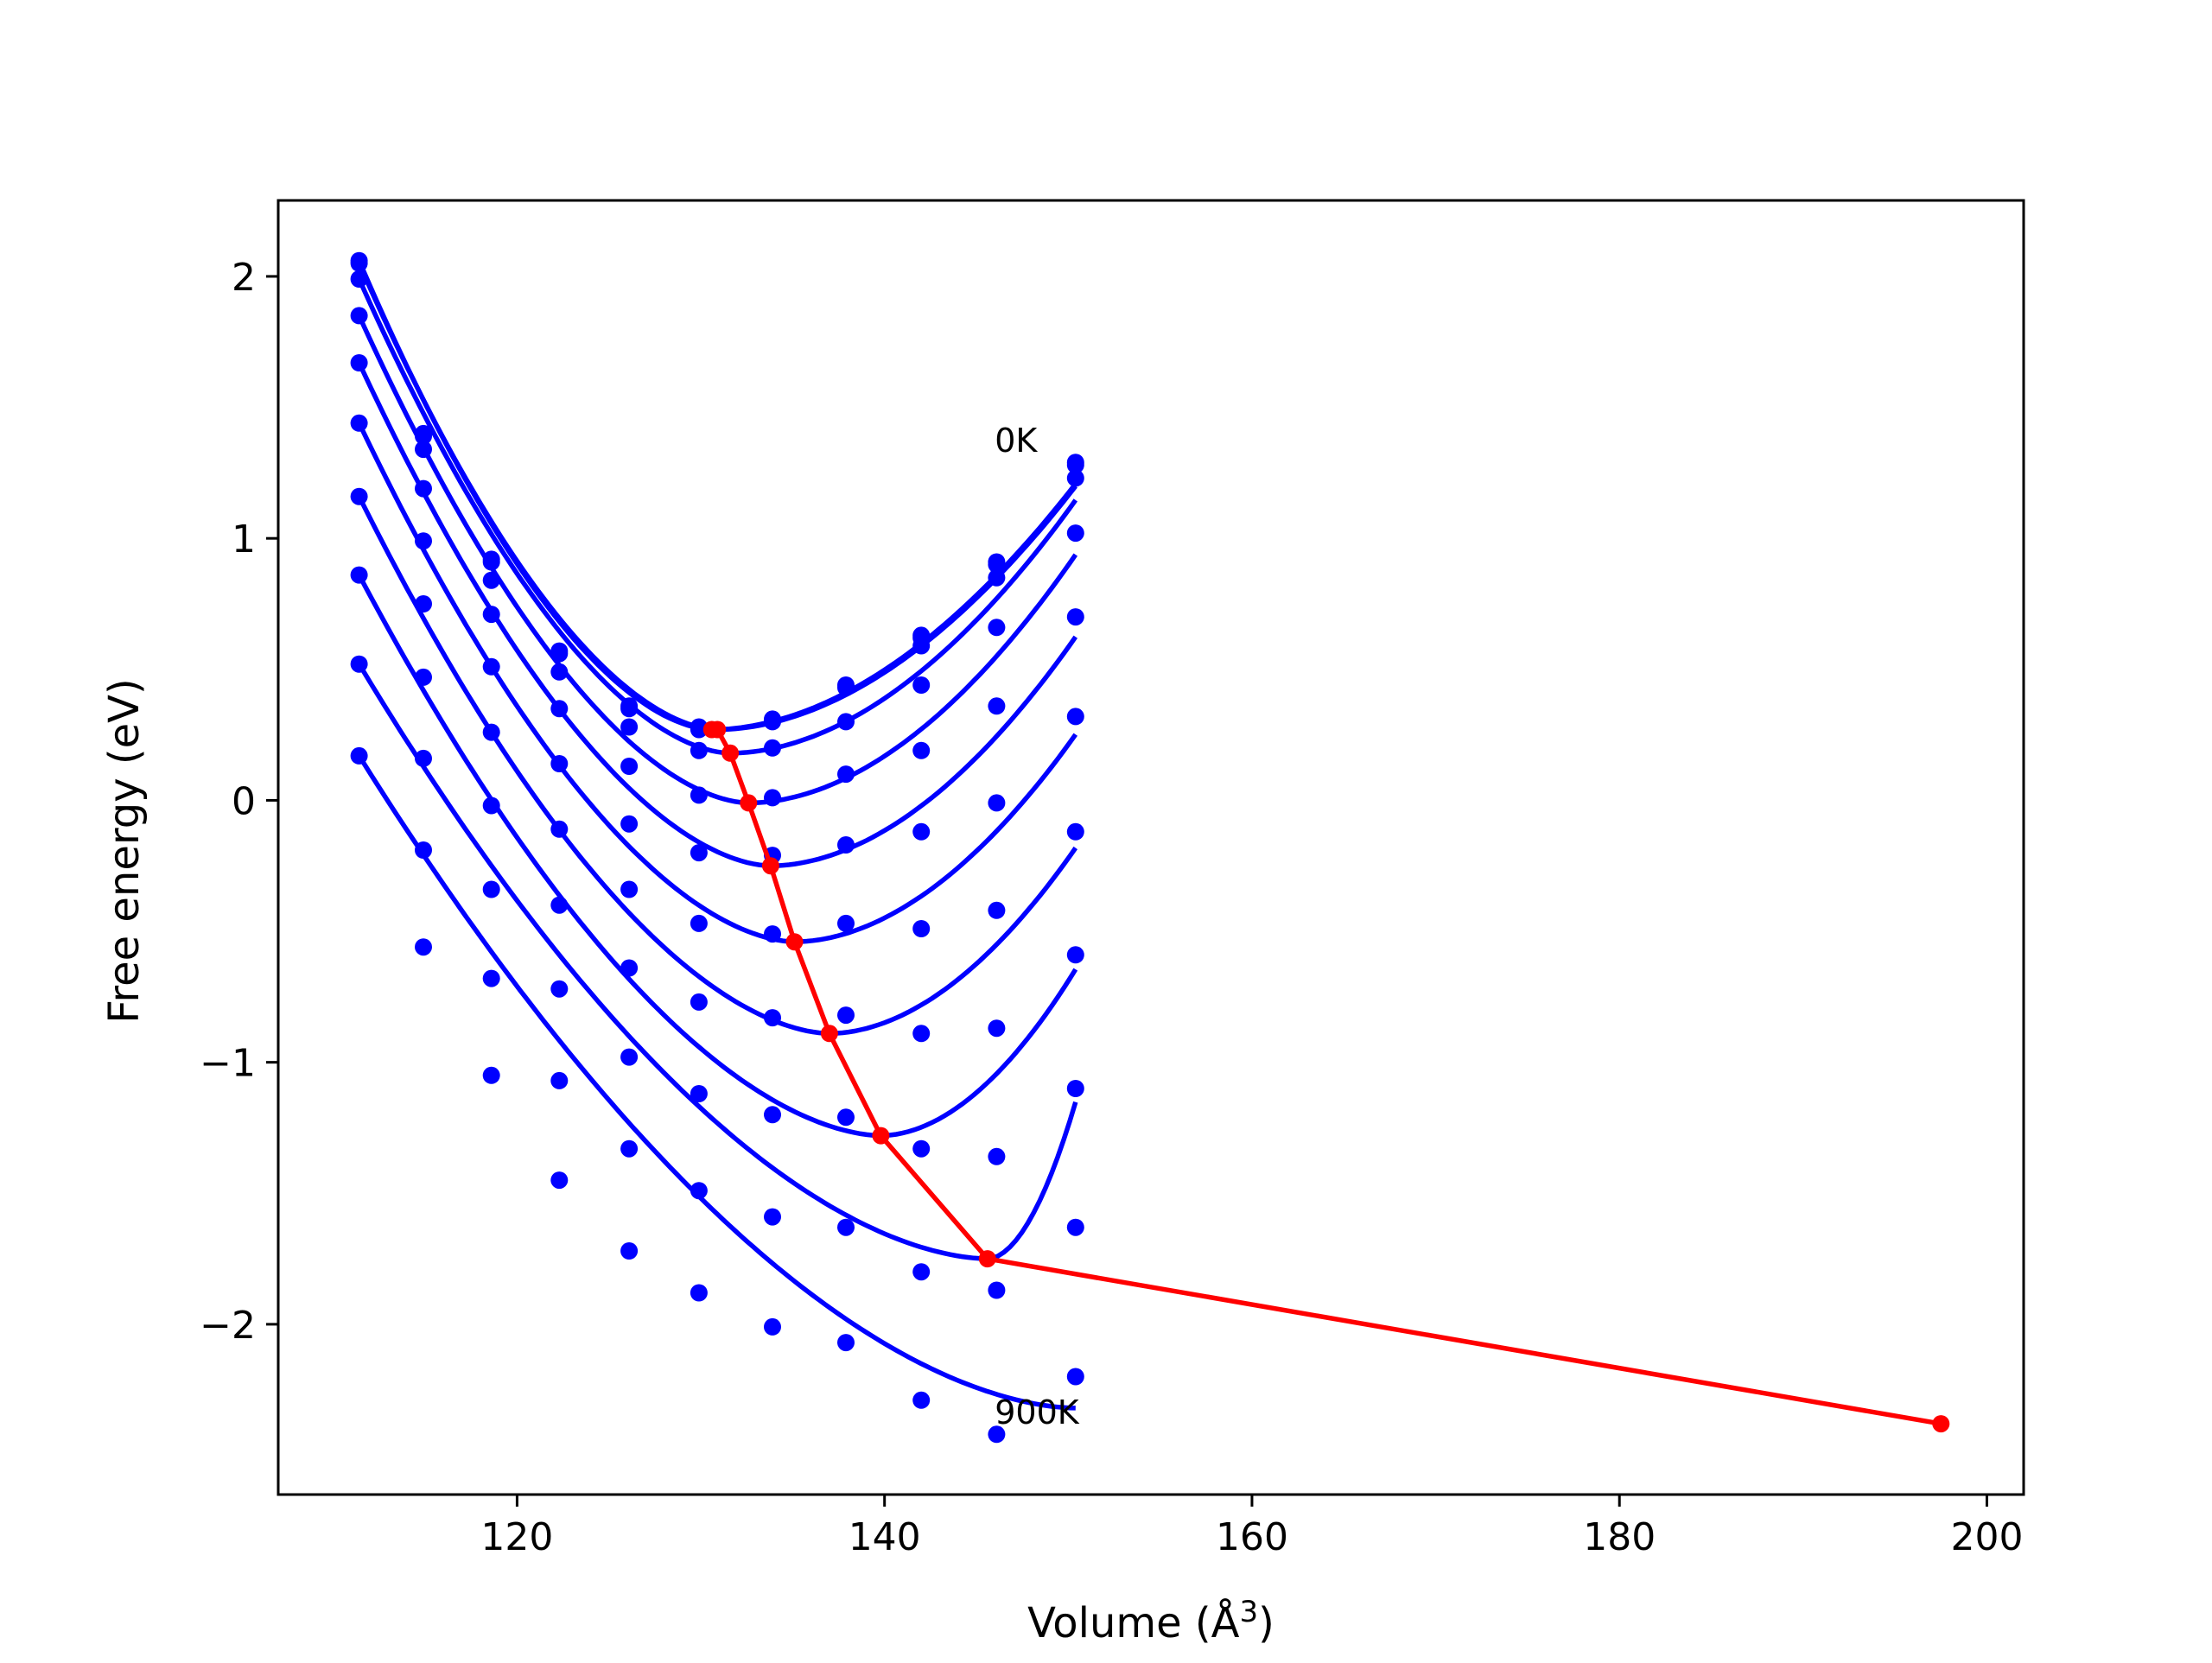 The height and width of the screenshot is (1663, 2212). Describe the element at coordinates (1037, 1412) in the screenshot. I see `annotation-label: 900K` at that location.